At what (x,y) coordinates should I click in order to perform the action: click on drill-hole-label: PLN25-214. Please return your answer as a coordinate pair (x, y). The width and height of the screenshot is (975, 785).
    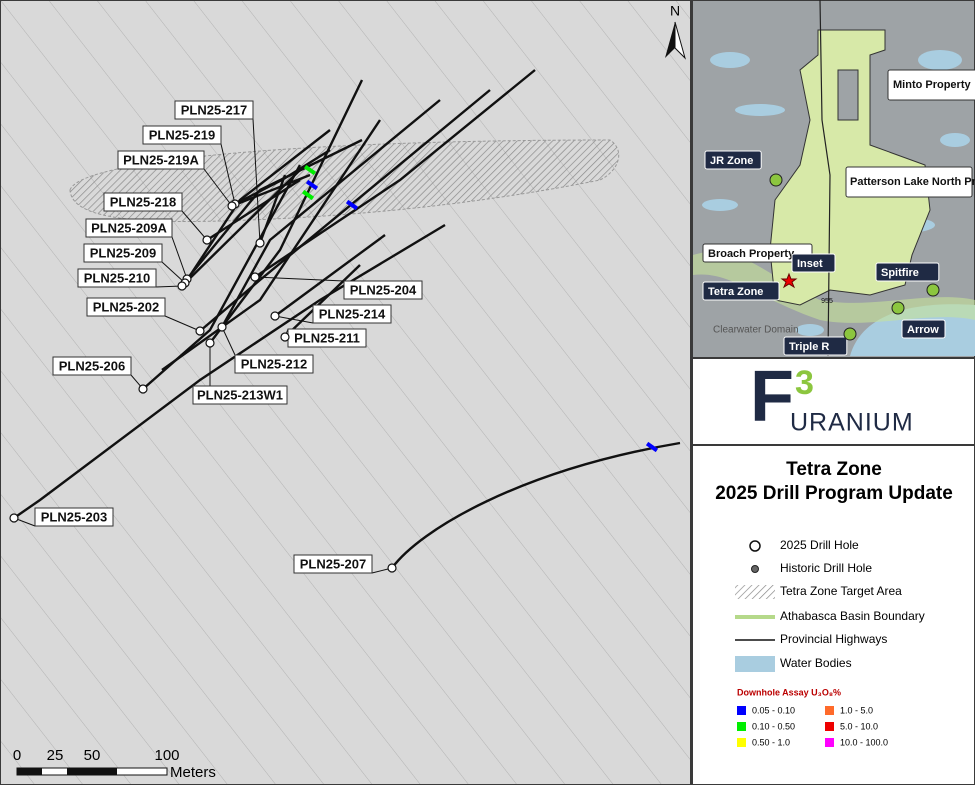
    Looking at the image, I should click on (352, 313).